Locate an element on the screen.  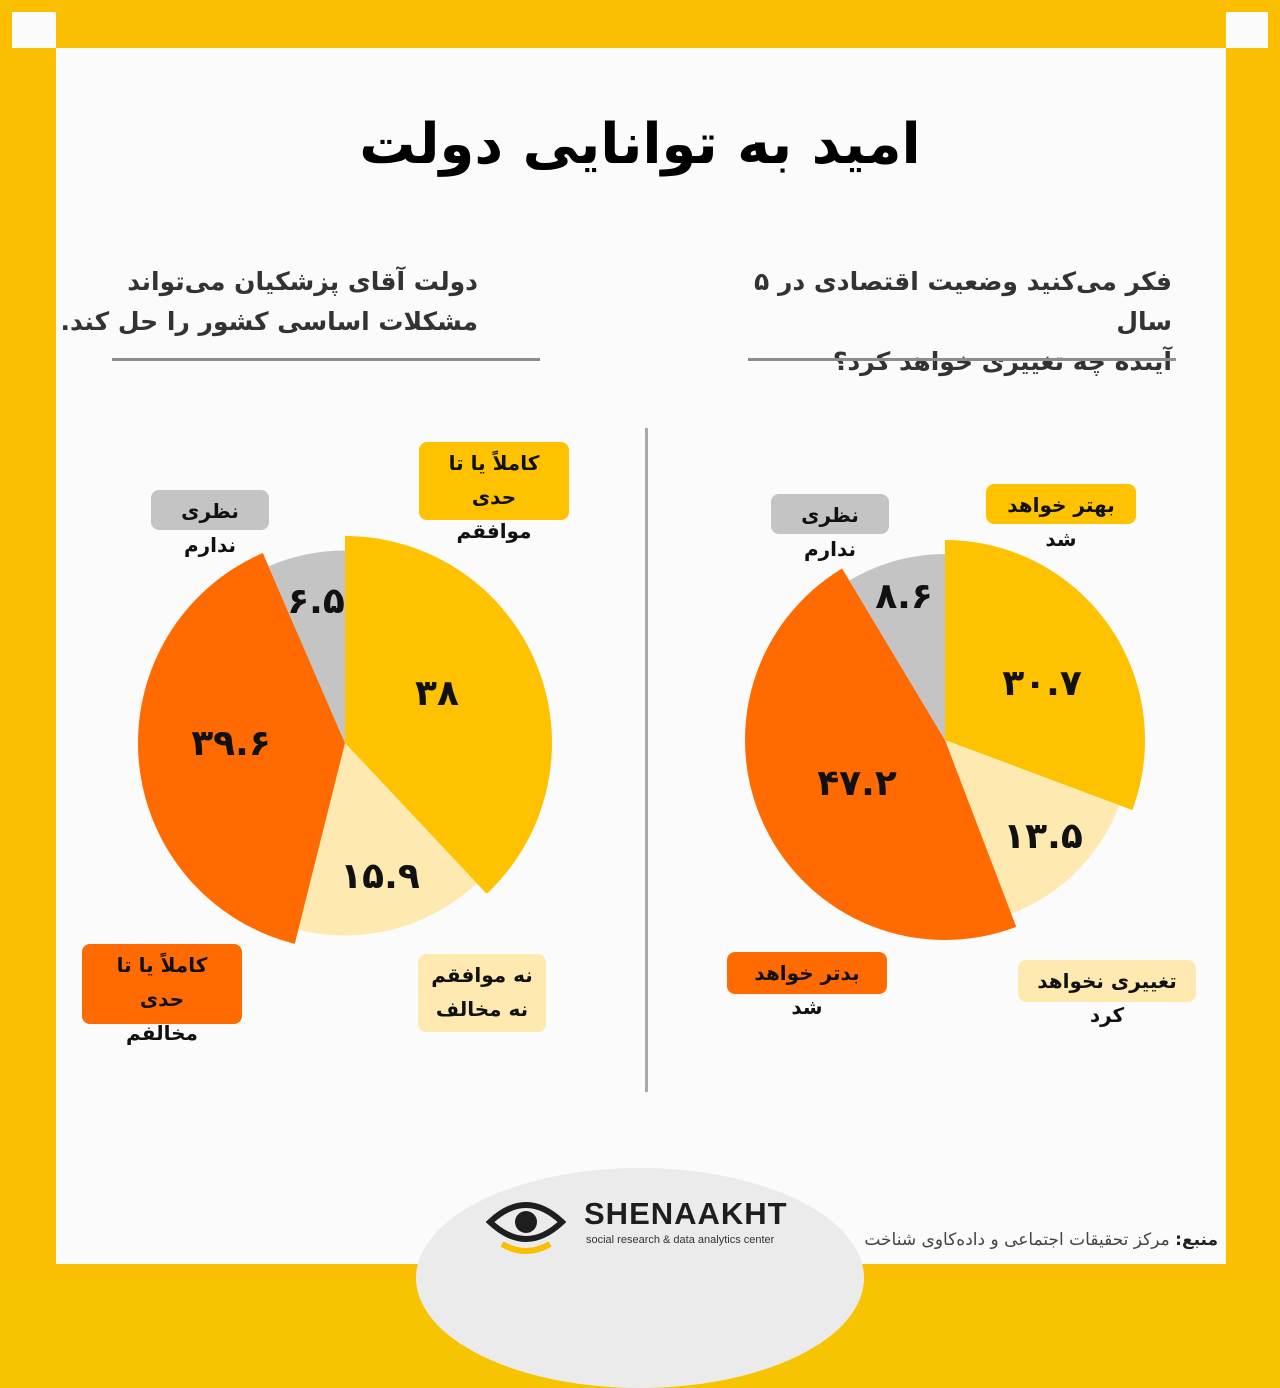
legend-tag-left-1-line-0: نه موافقم is located at coordinates (482, 975).